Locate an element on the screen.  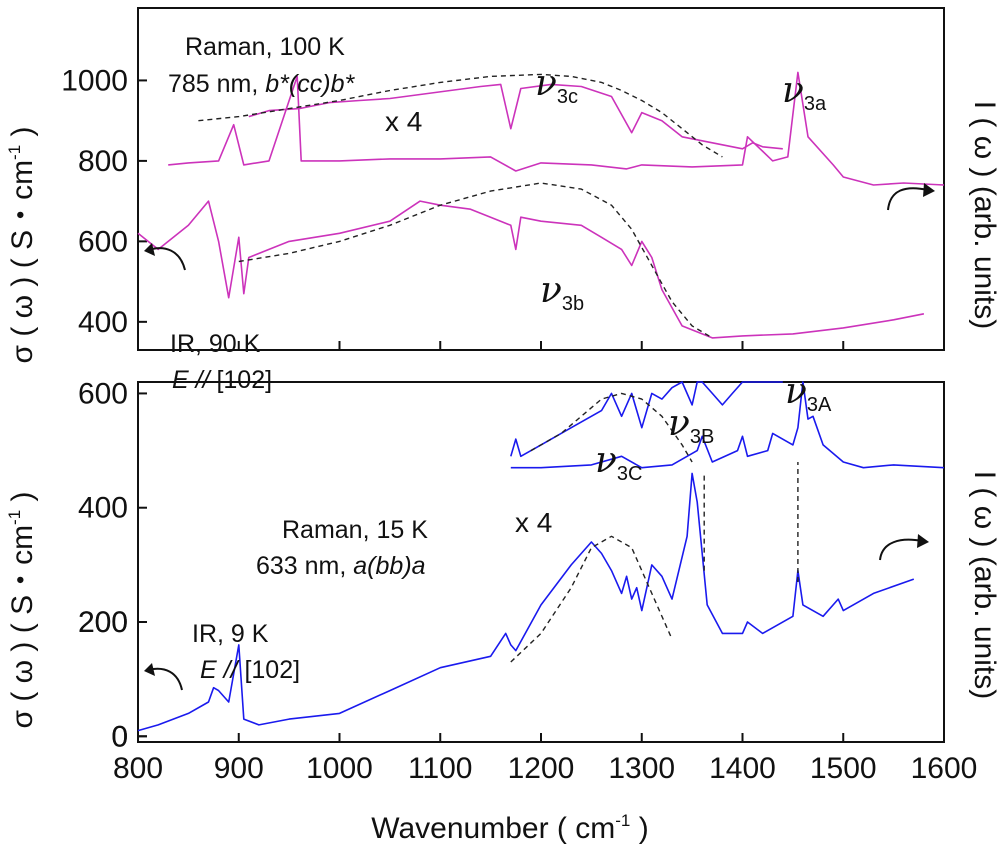
arrow-top-right-icon is located at coordinates (911, 197).